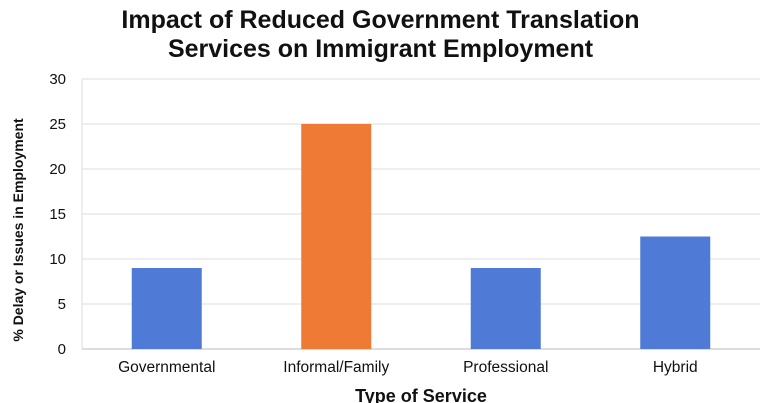  What do you see at coordinates (57, 169) in the screenshot?
I see `y-tick-label: 20` at bounding box center [57, 169].